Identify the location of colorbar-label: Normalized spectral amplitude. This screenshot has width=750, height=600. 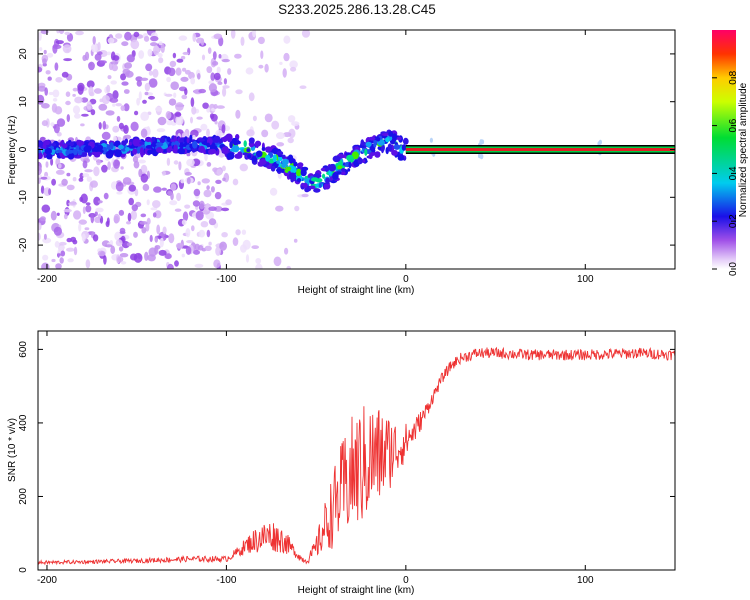
(743, 149).